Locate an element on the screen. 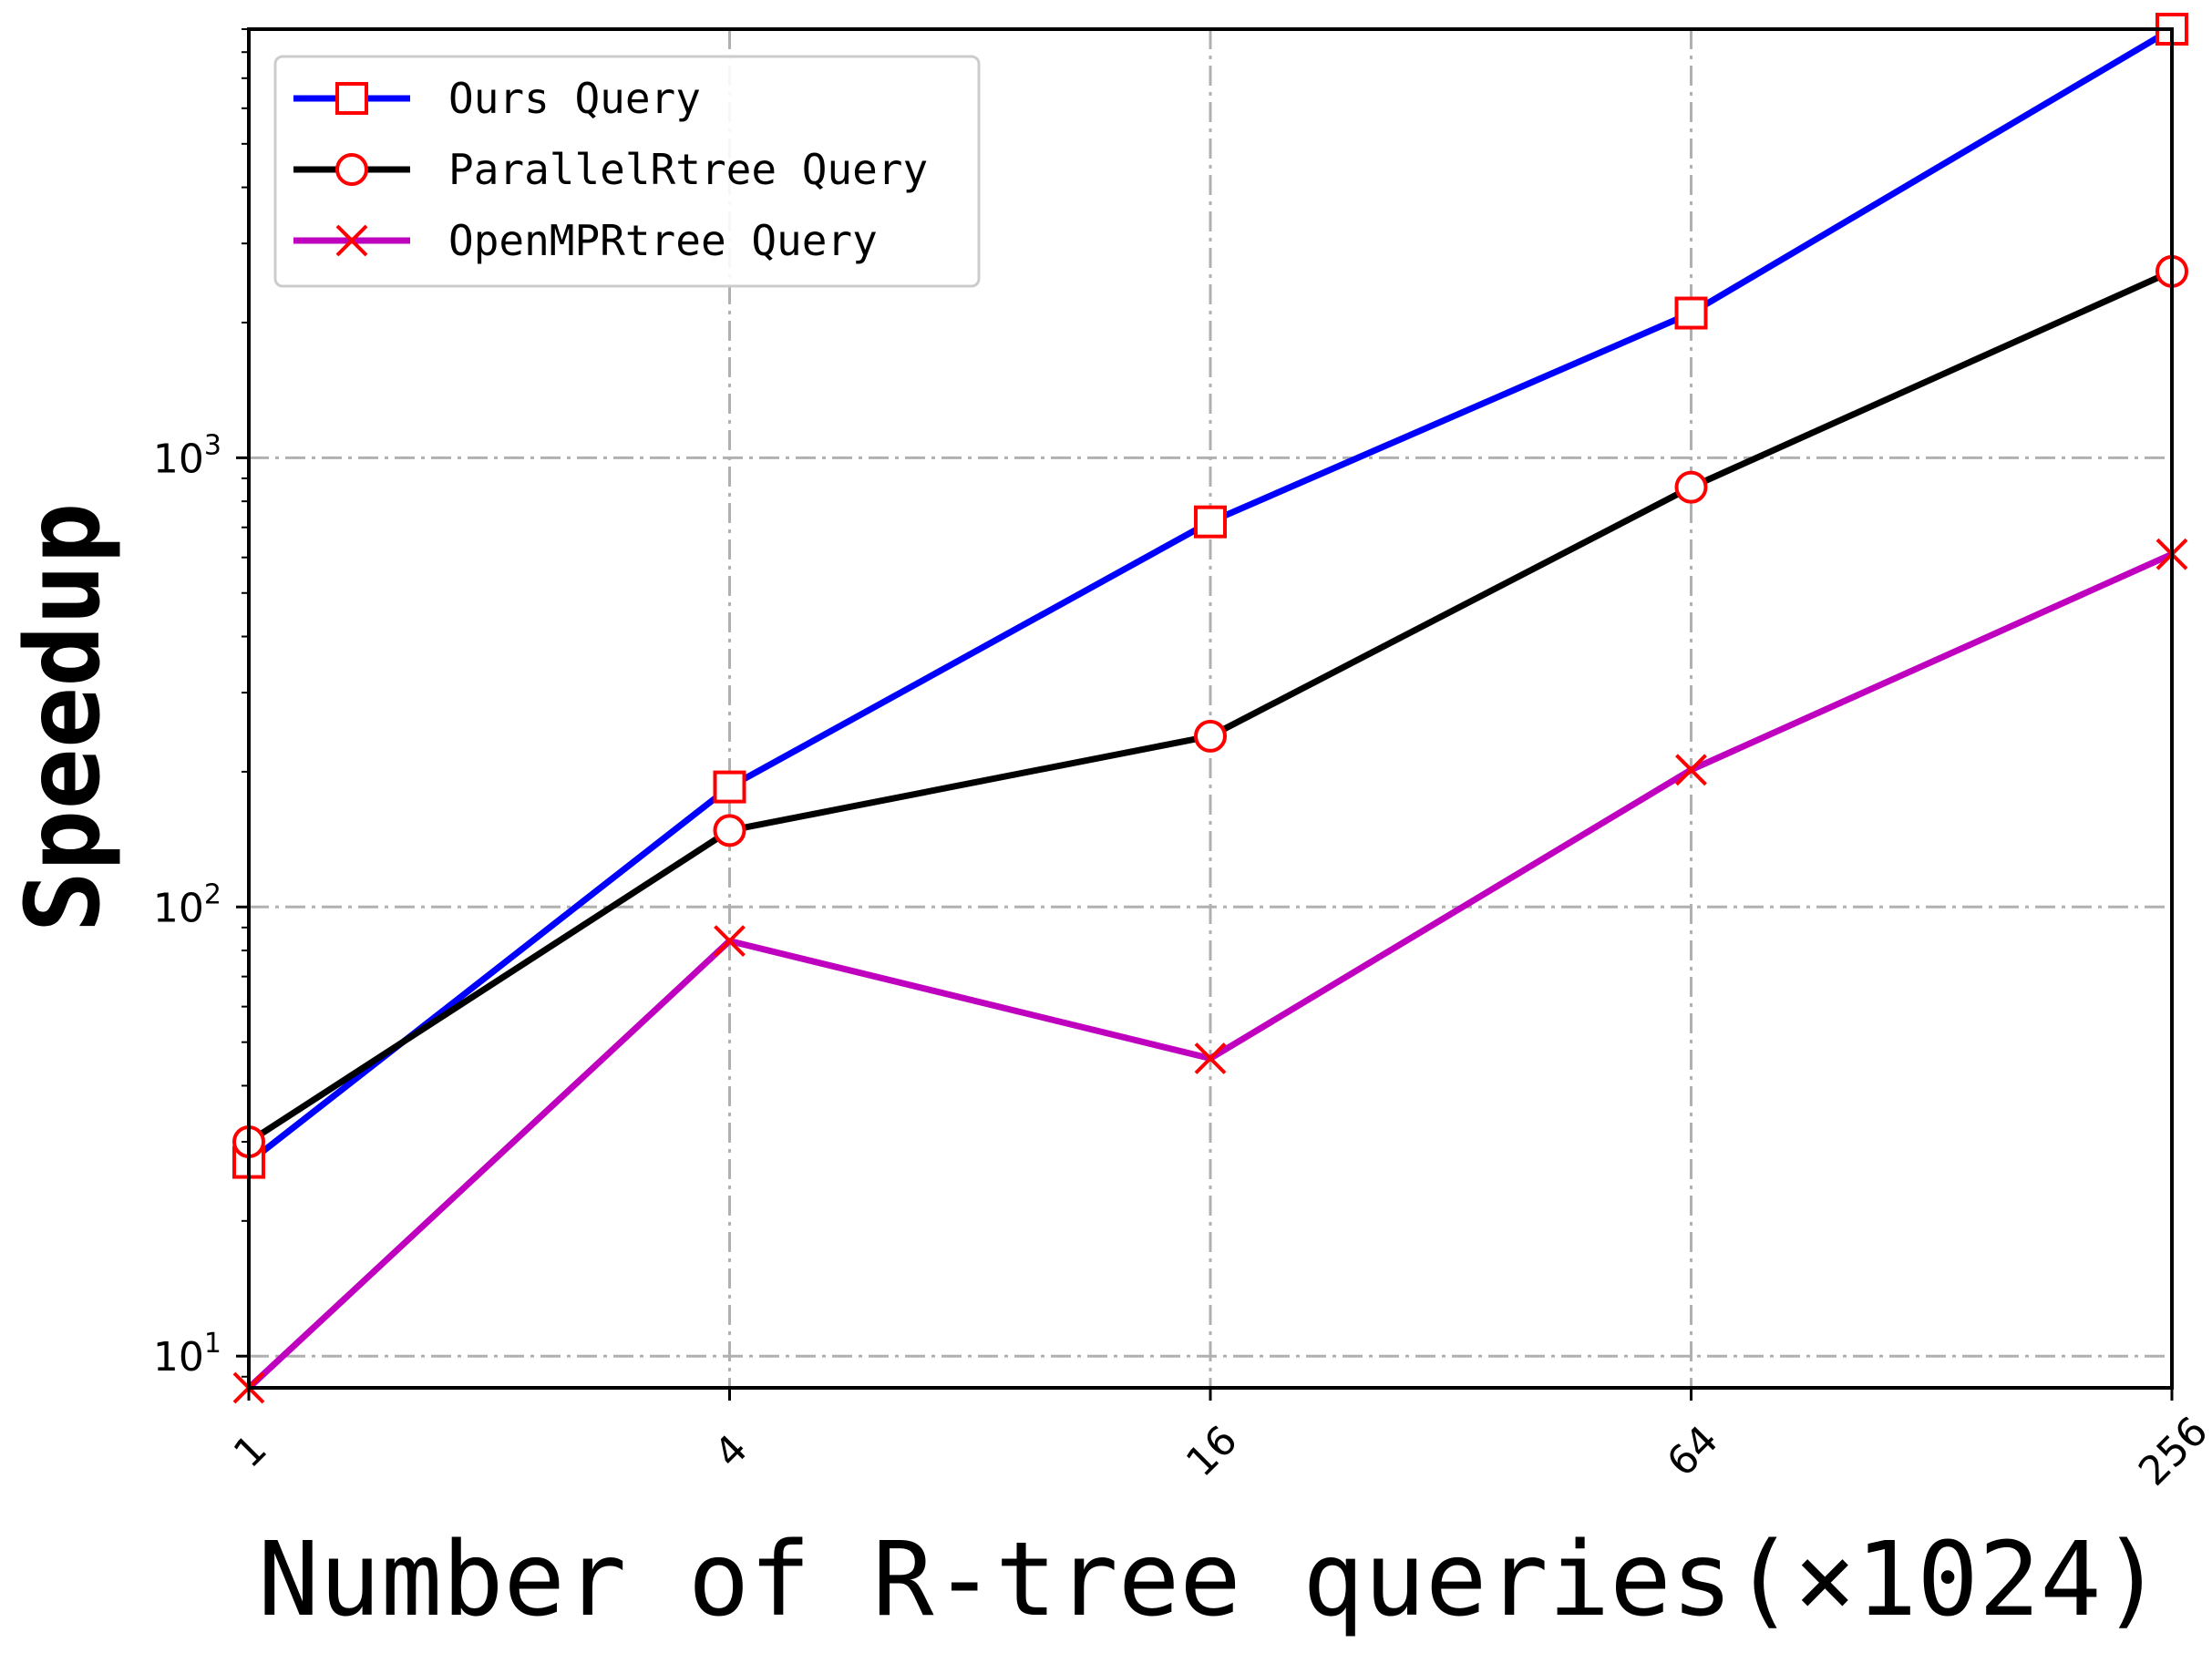 The height and width of the screenshot is (1653, 2212). y-axis-title: Speedup is located at coordinates (64, 717).